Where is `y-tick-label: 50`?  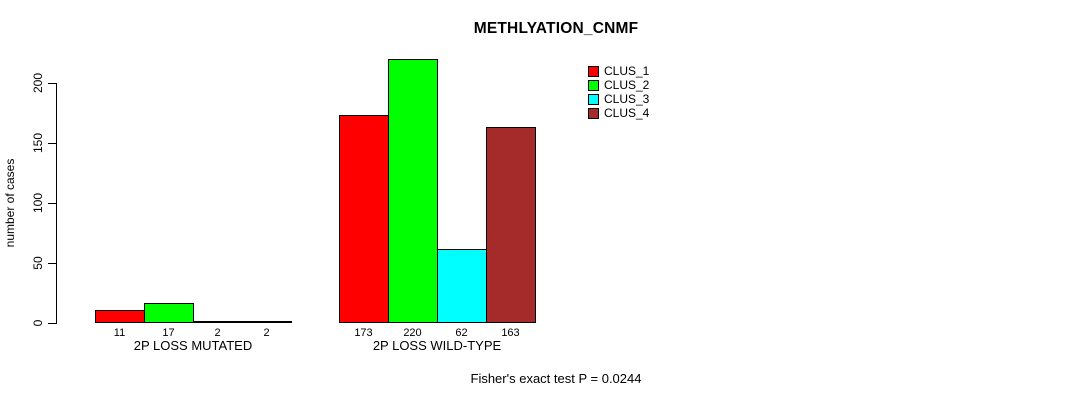
y-tick-label: 50 is located at coordinates (38, 263).